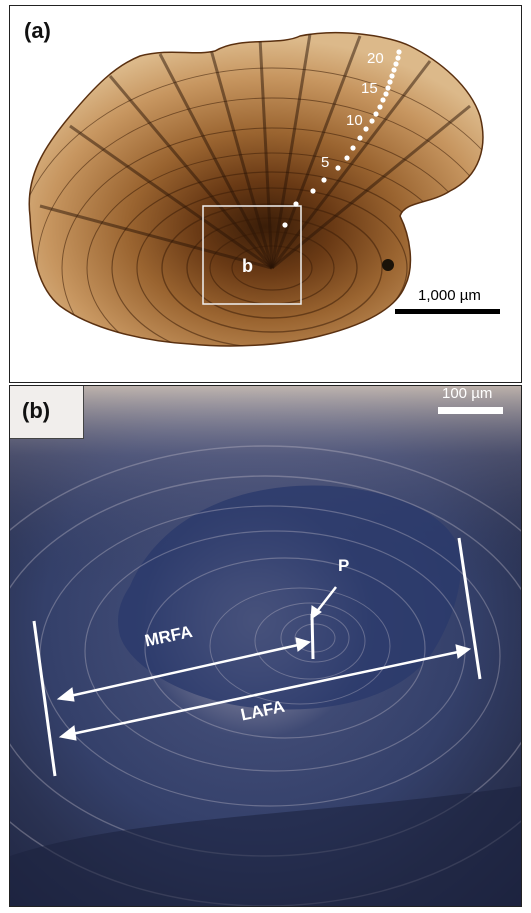 The height and width of the screenshot is (913, 531). What do you see at coordinates (469, 608) in the screenshot?
I see `right-edge-line` at bounding box center [469, 608].